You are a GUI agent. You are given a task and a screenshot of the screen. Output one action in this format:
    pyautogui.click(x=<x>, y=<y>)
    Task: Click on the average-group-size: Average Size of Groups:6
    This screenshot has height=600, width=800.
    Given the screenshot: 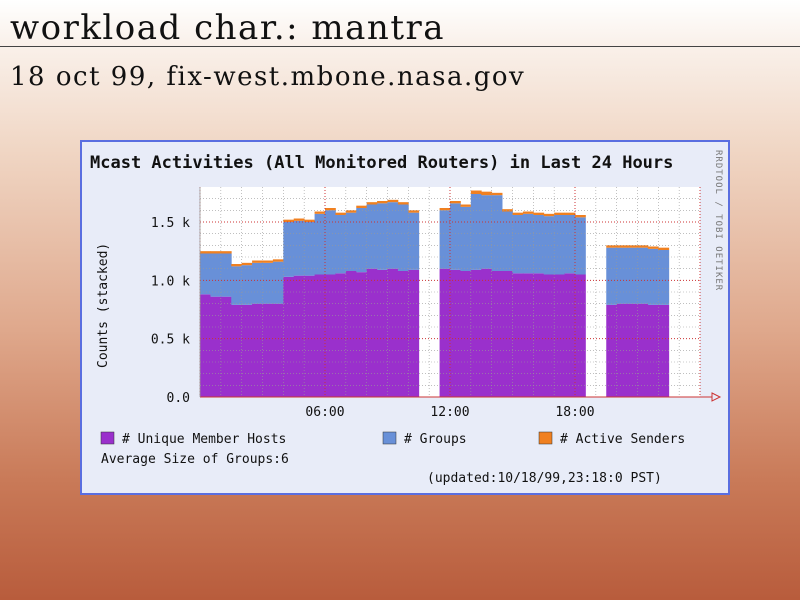 What is the action you would take?
    pyautogui.click(x=195, y=459)
    